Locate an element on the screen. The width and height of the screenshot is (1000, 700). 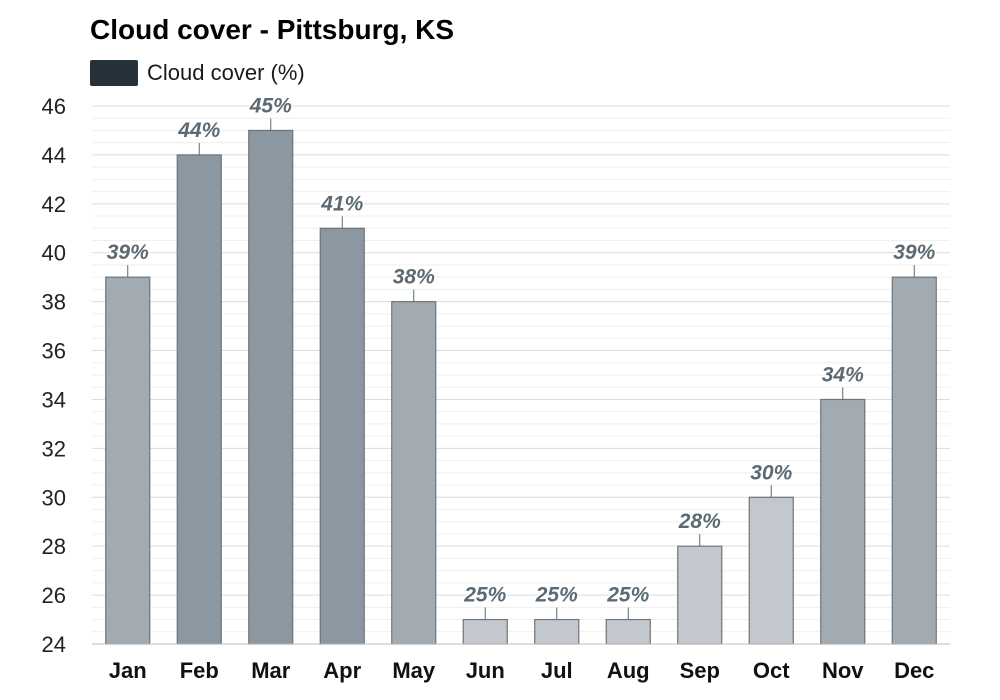
y-tick-label: 38 is located at coordinates (54, 302).